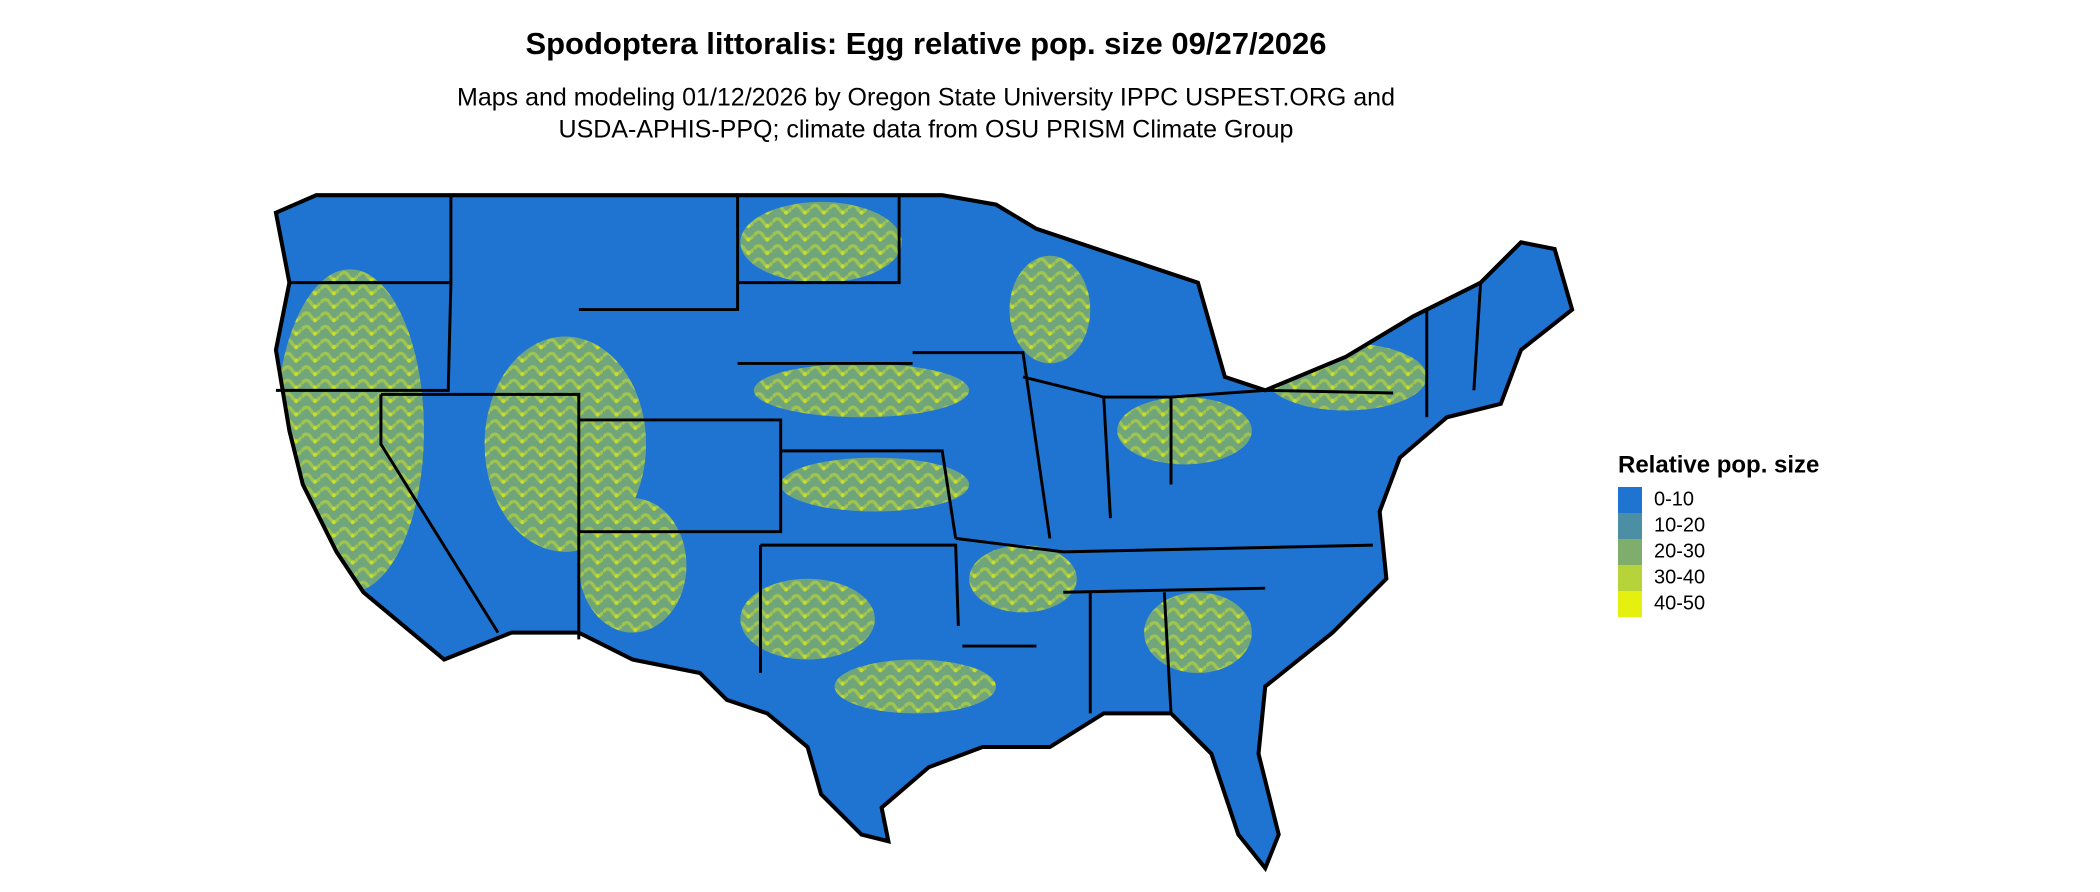 This screenshot has height=892, width=2100. Describe the element at coordinates (1674, 499) in the screenshot. I see `legend-label: 0-10` at that location.